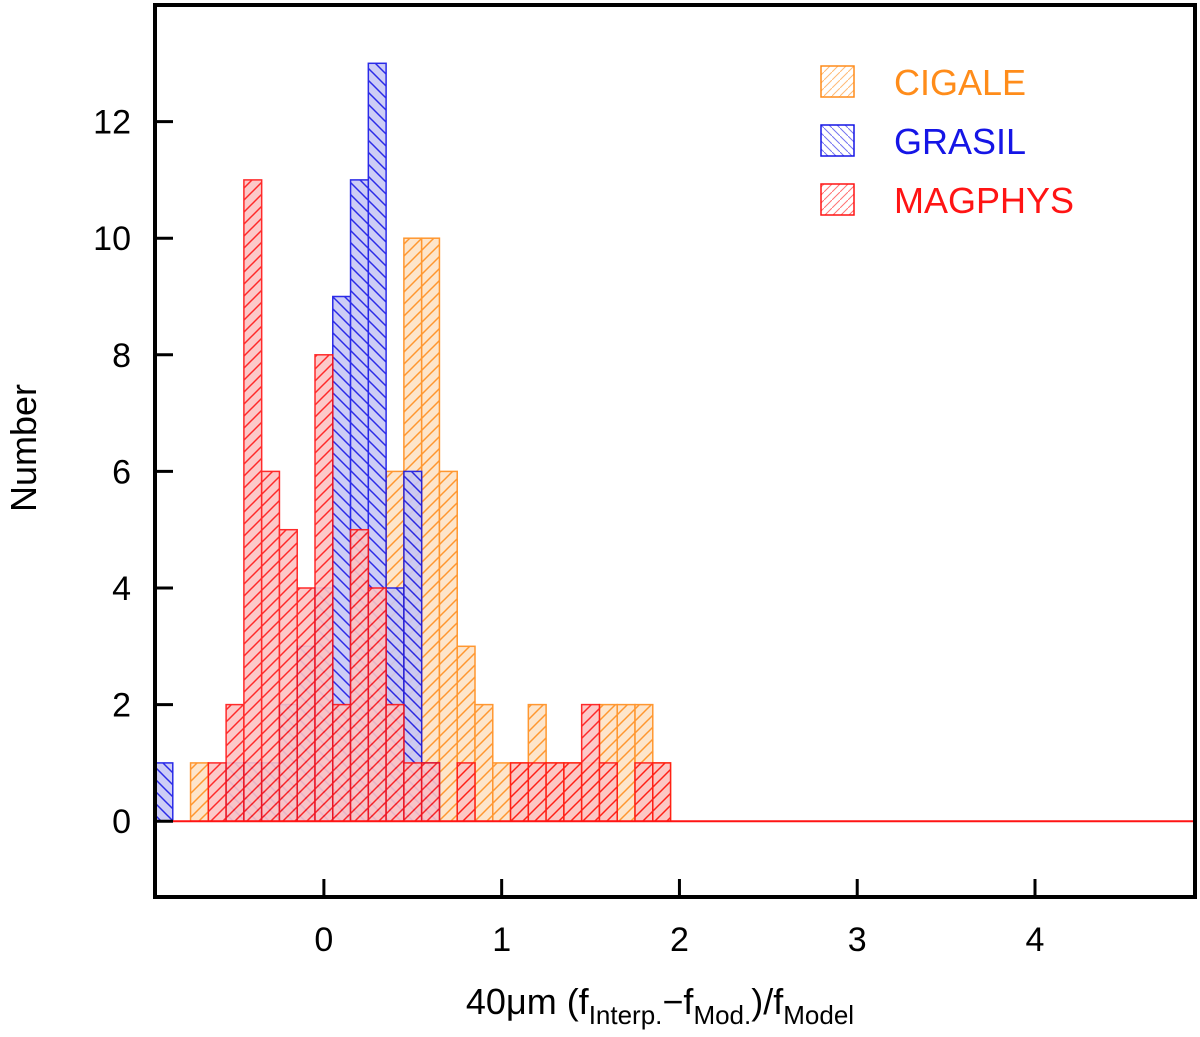  I want to click on legend-label: MAGPHYS, so click(984, 200).